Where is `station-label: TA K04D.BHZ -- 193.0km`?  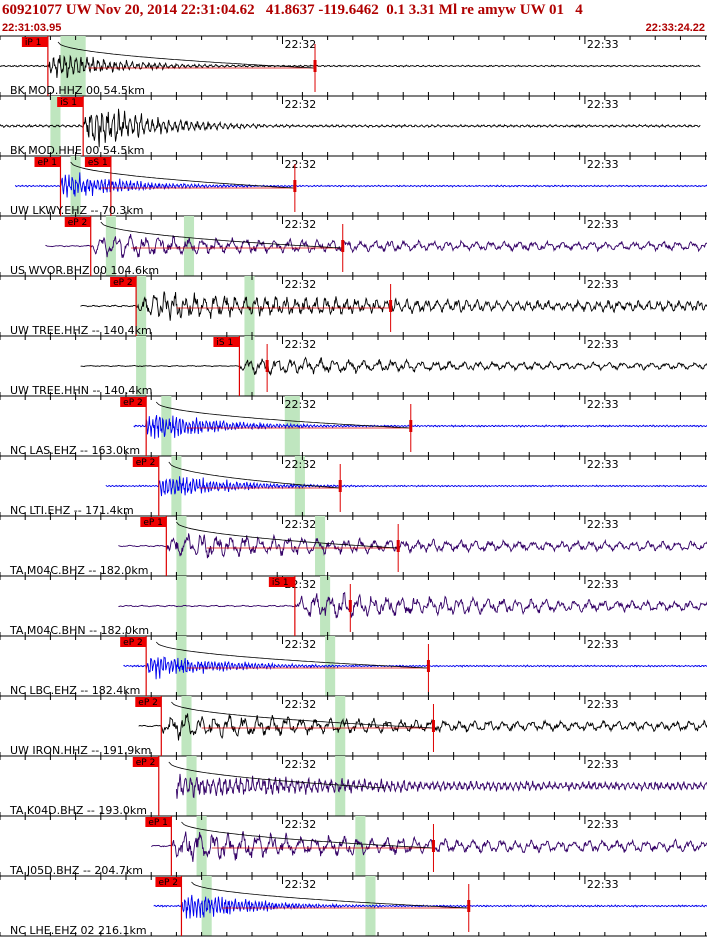 station-label: TA K04D.BHZ -- 193.0km is located at coordinates (78, 810).